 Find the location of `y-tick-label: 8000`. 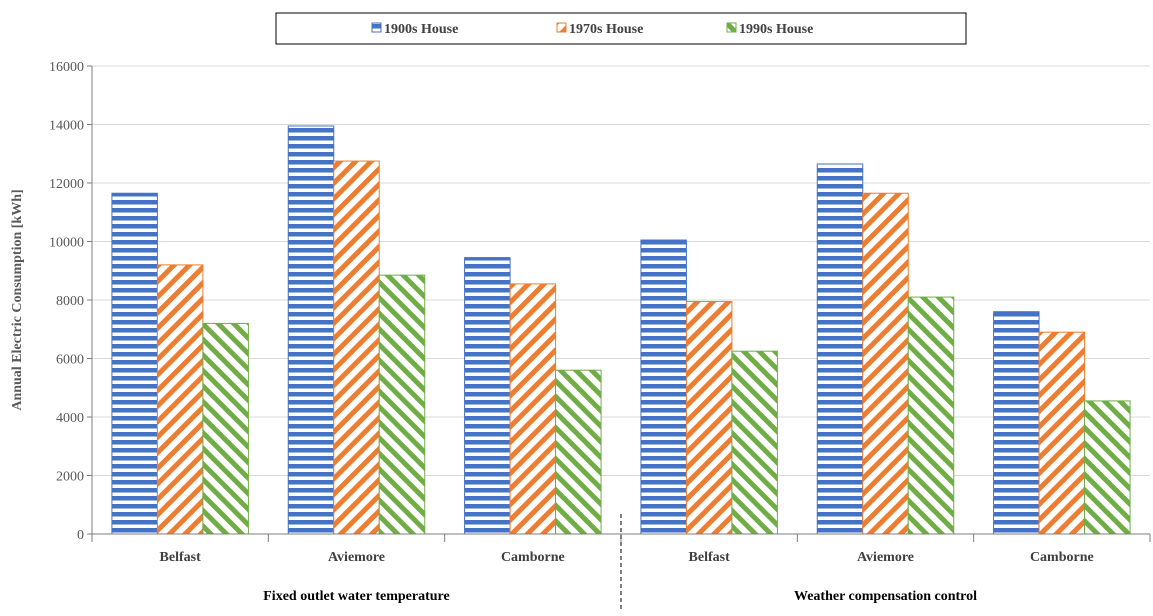

y-tick-label: 8000 is located at coordinates (70, 301).